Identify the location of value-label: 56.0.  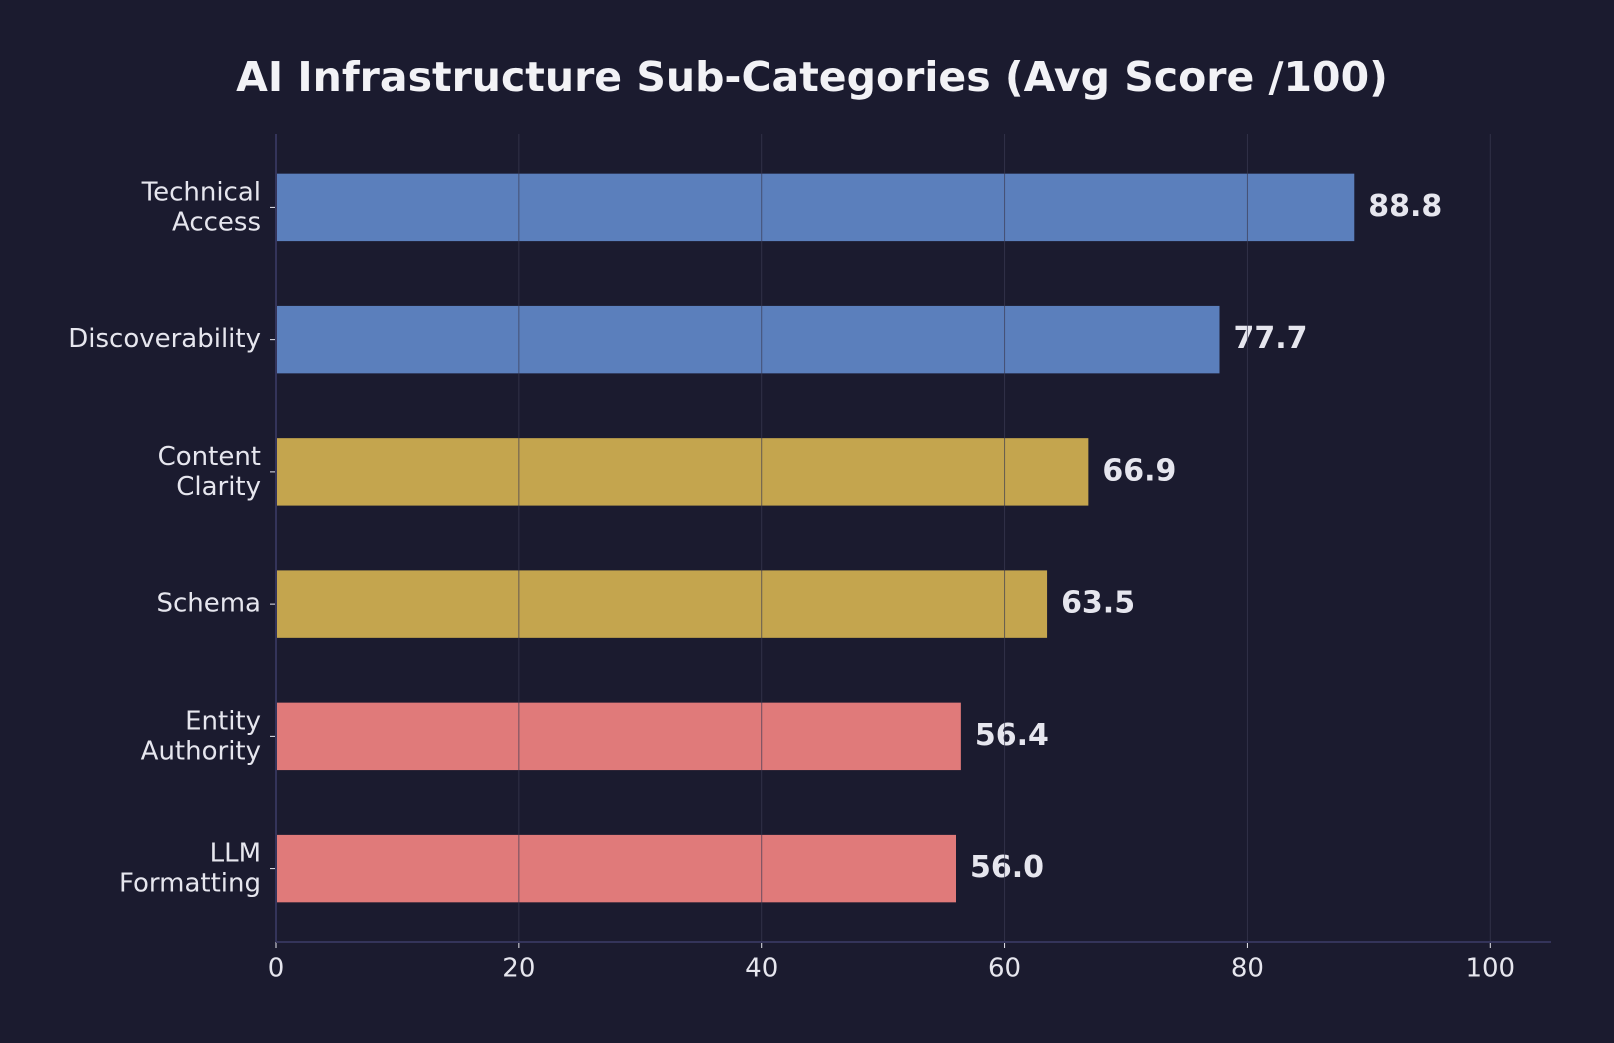
(1007, 867).